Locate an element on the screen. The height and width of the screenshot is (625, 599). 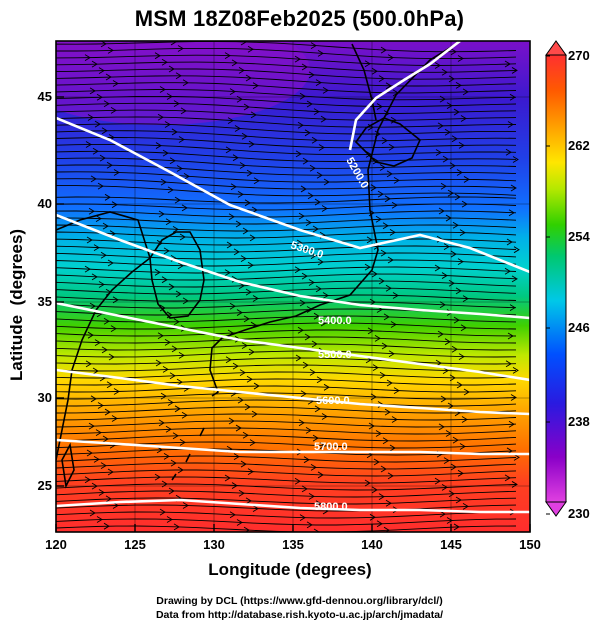
colorbar-tick-label: 230 is located at coordinates (579, 513).